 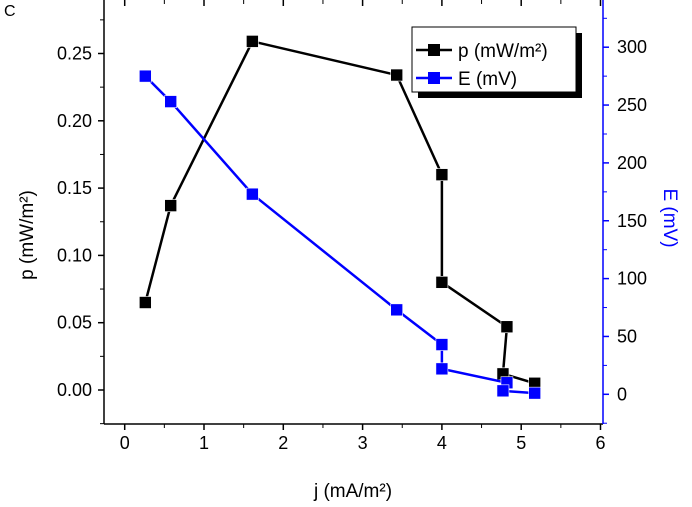 I want to click on y-left-axis-label: p (mW/m²), so click(x=27, y=235).